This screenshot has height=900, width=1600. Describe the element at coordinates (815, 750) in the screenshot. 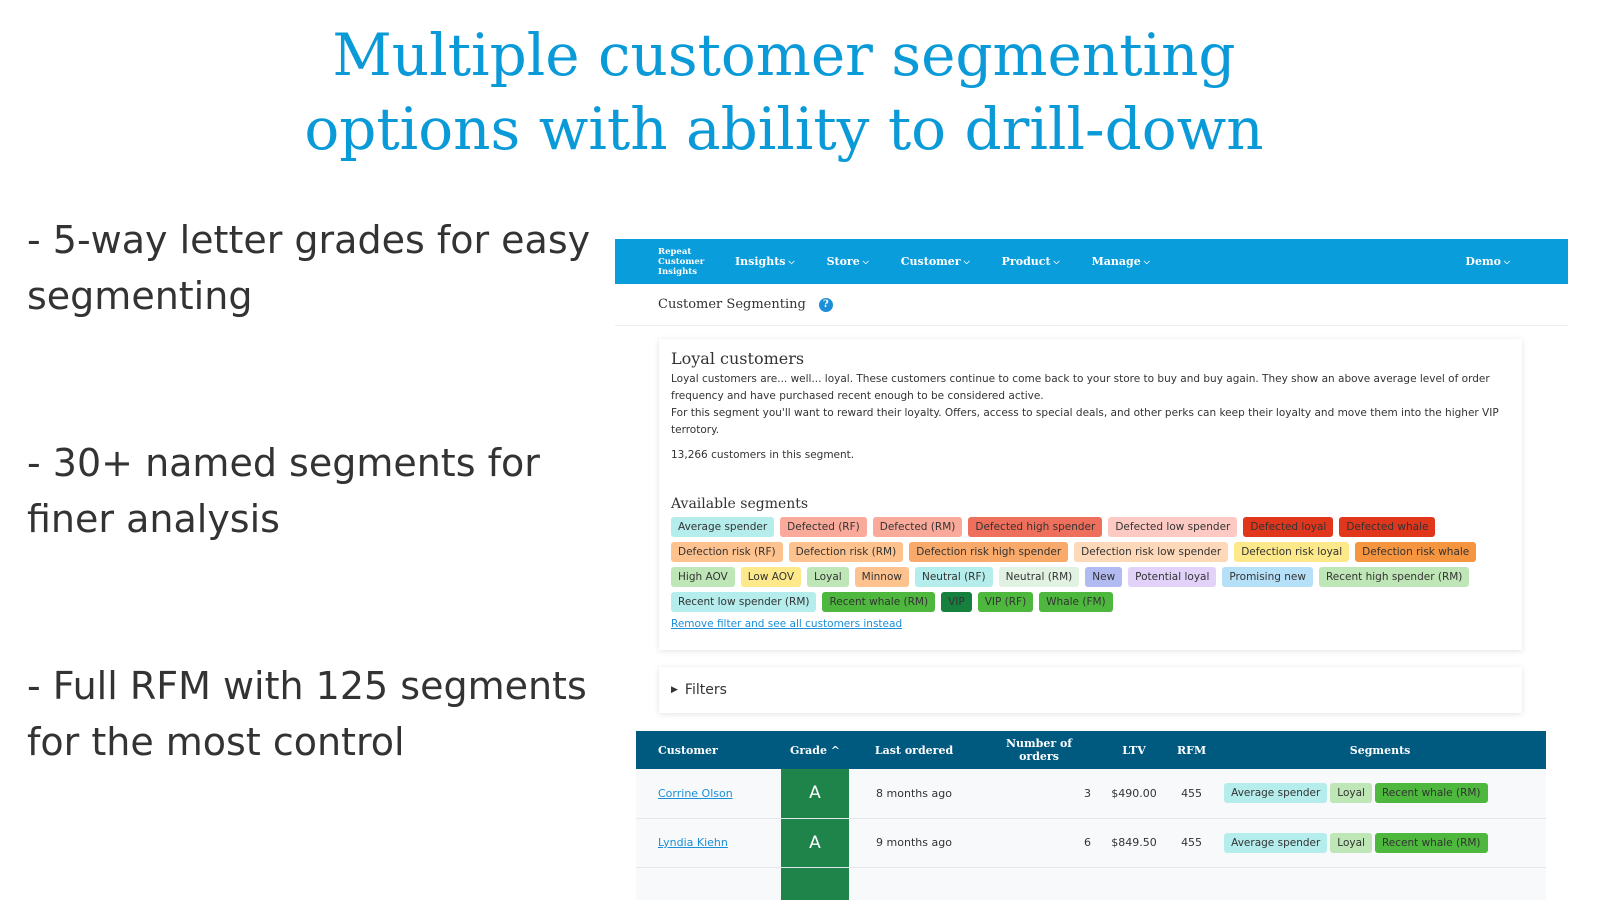

I see `column-header: Grade ^` at that location.